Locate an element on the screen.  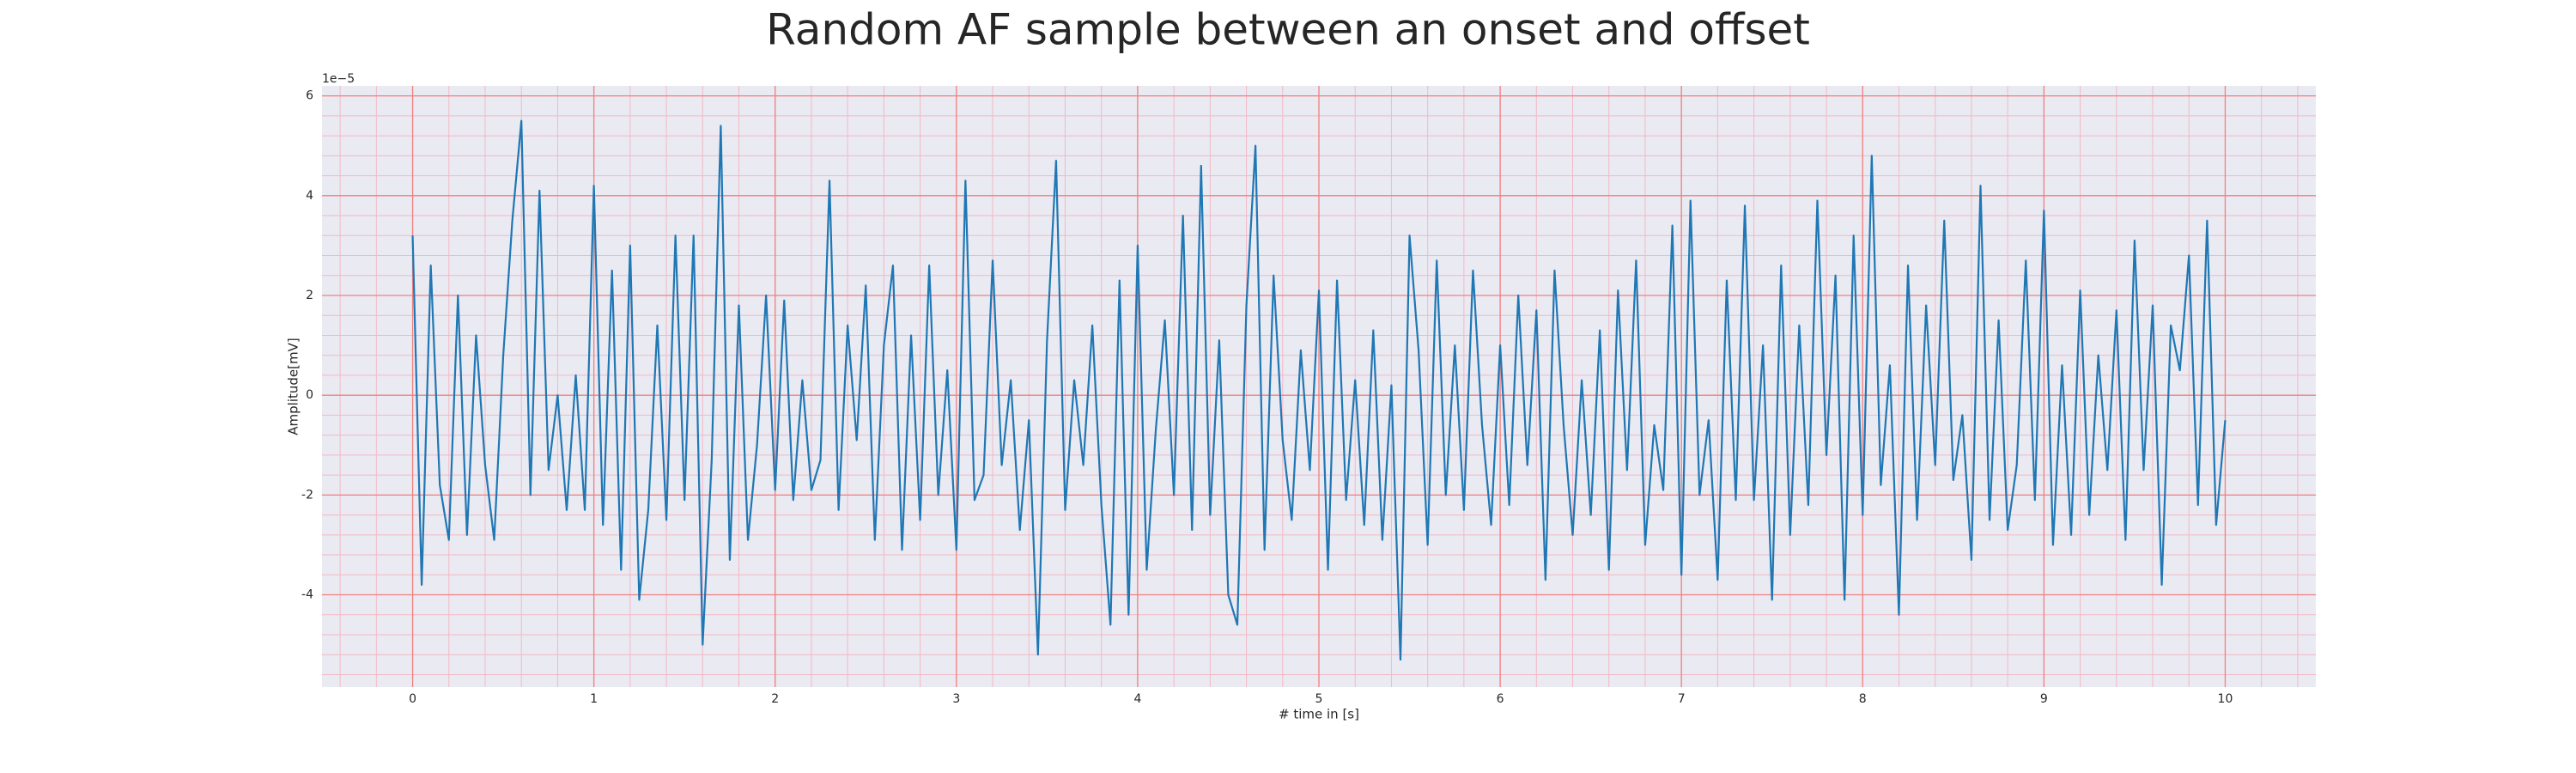
y-tick-label: 4 is located at coordinates (310, 196).